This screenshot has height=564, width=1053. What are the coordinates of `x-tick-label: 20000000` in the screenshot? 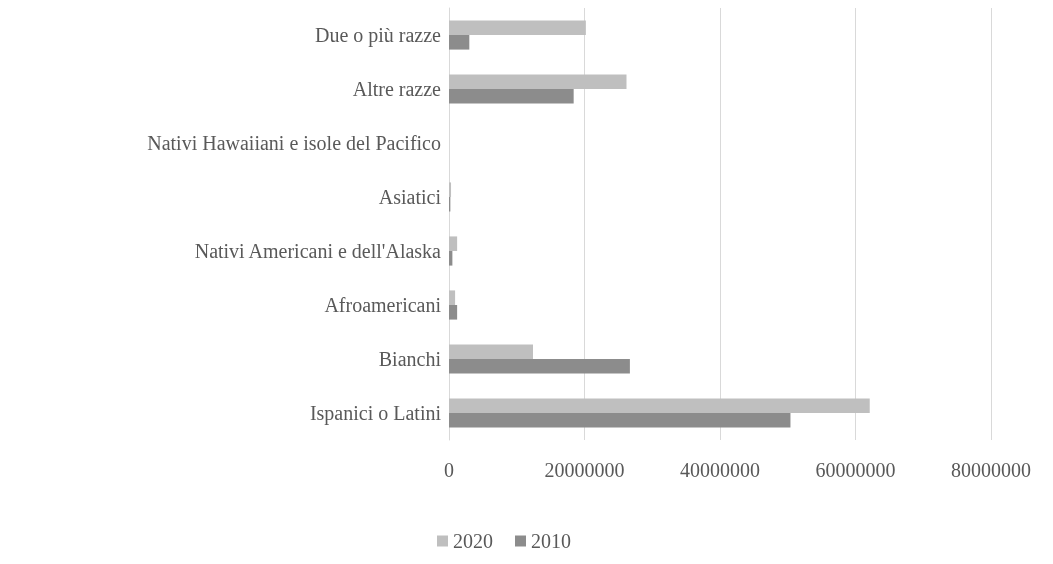 It's located at (584, 470).